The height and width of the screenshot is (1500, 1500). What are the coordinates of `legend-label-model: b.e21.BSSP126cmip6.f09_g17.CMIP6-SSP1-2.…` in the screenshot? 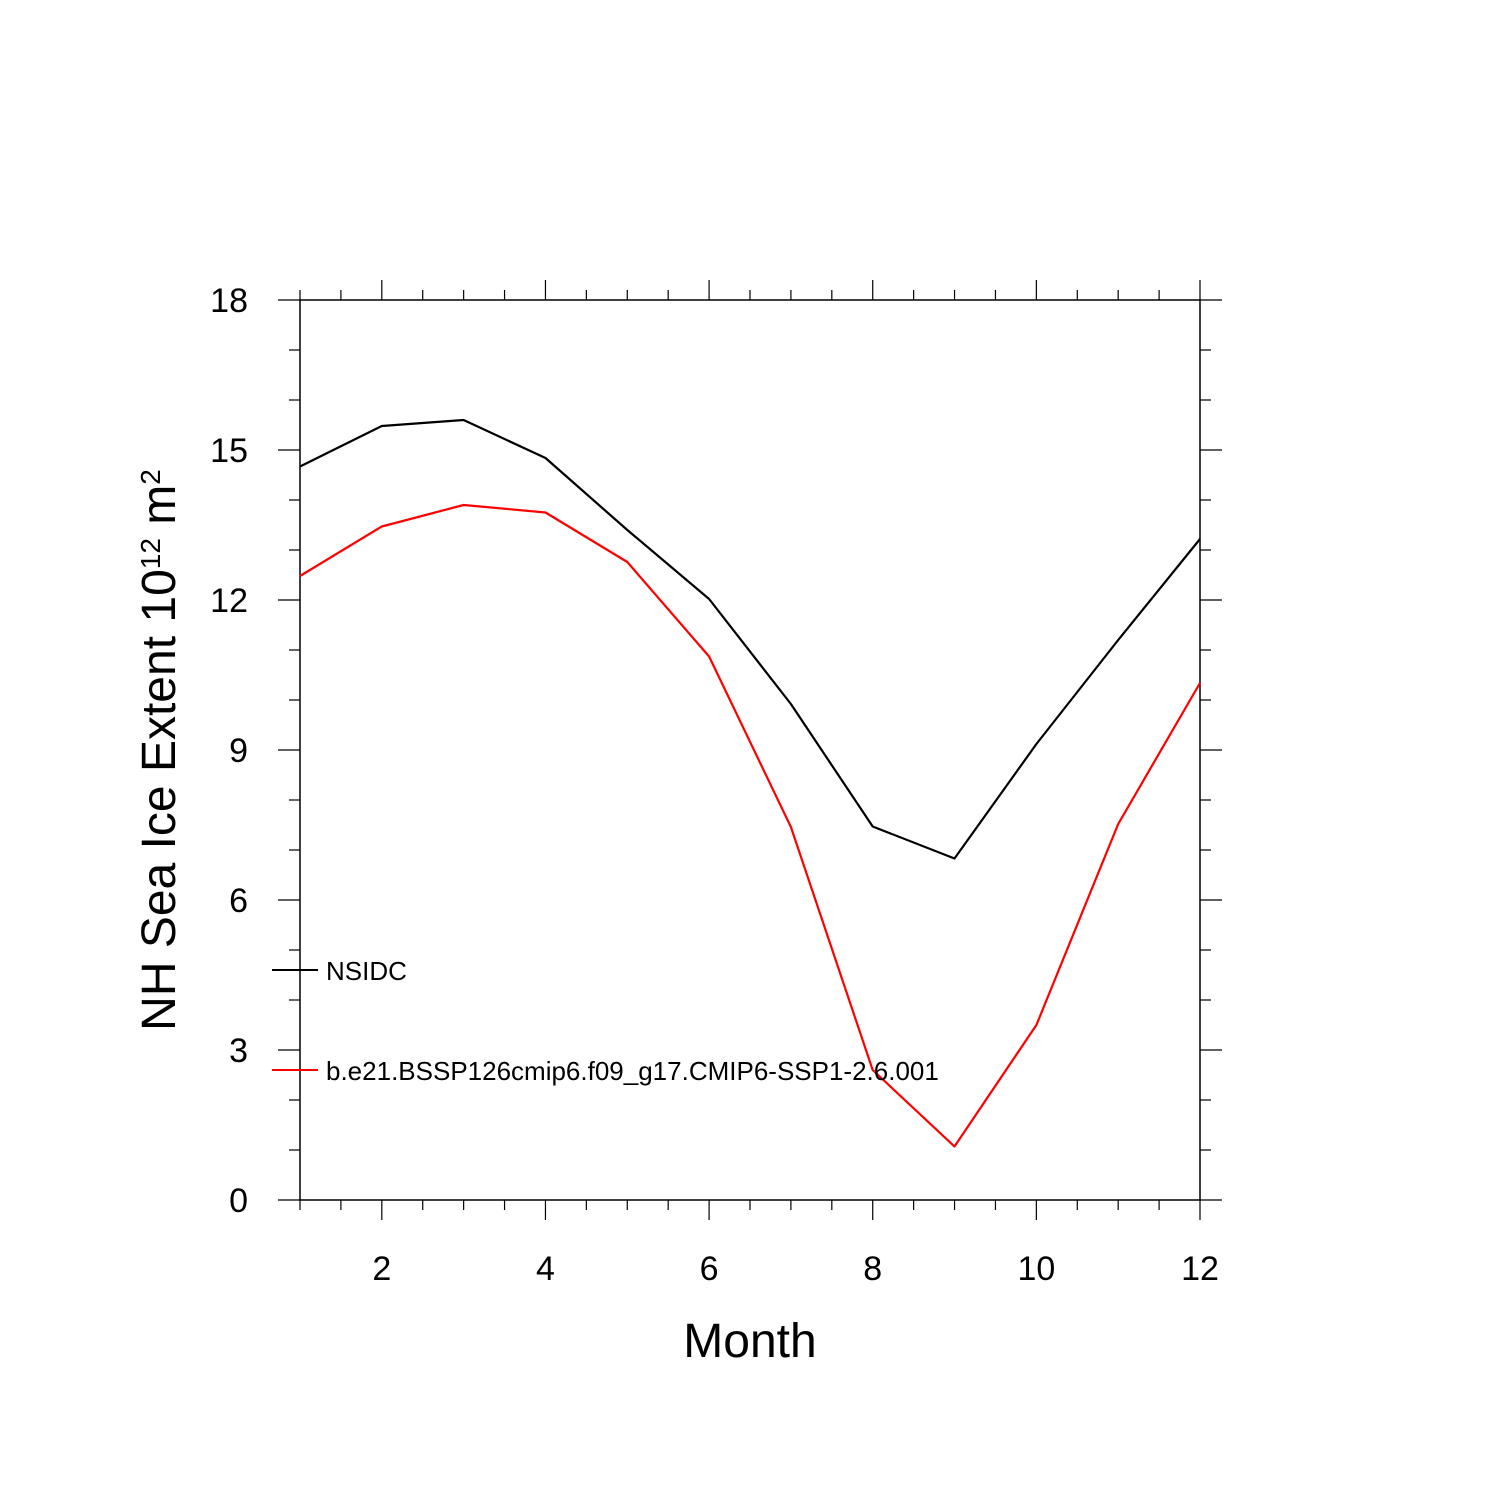 It's located at (632, 1071).